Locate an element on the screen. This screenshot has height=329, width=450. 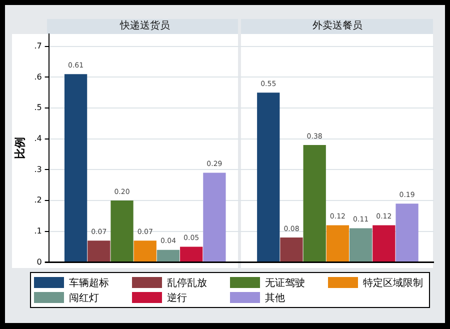
legend-label: 特定区域限制 is located at coordinates (393, 283).